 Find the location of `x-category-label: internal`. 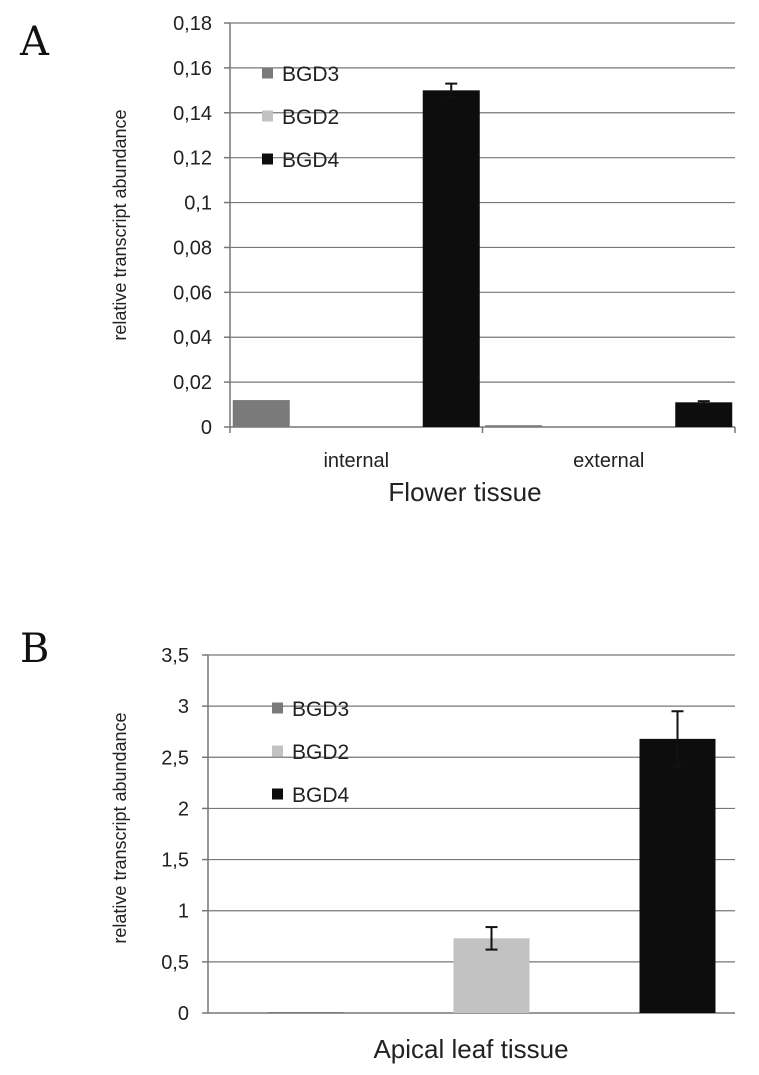

x-category-label: internal is located at coordinates (356, 461).